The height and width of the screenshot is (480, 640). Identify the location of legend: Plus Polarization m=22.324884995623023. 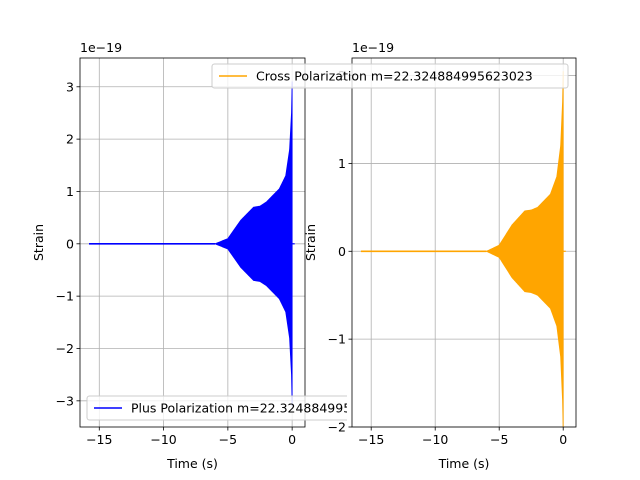
(242, 408).